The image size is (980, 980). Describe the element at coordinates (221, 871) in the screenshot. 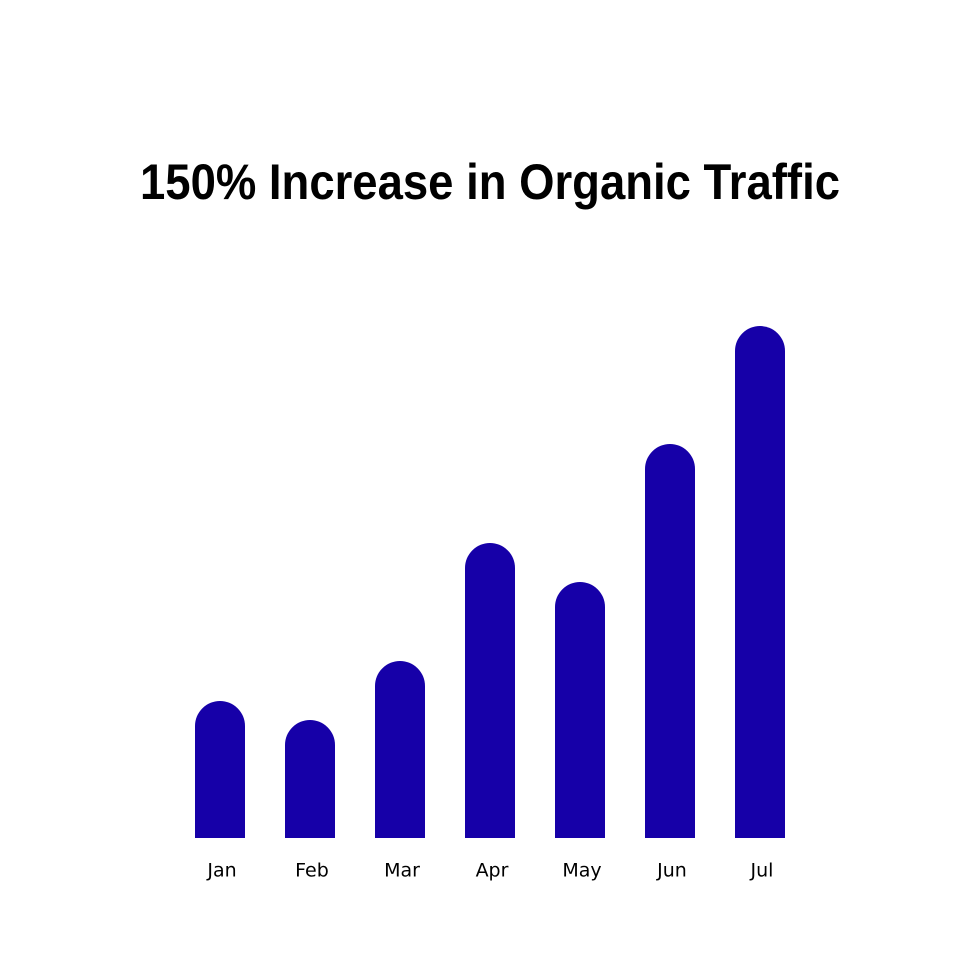

I see `x-tick-label: Jan` at that location.